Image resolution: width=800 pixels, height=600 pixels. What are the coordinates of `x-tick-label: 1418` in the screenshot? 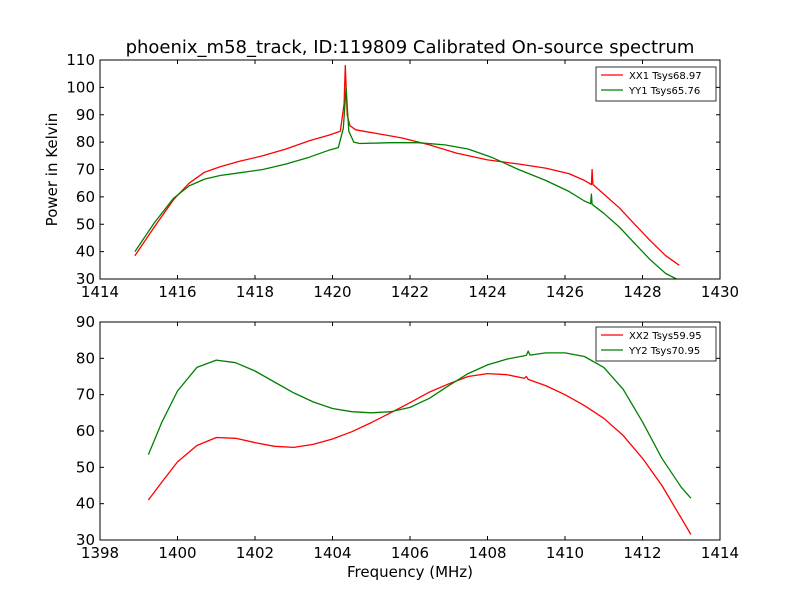 It's located at (255, 292).